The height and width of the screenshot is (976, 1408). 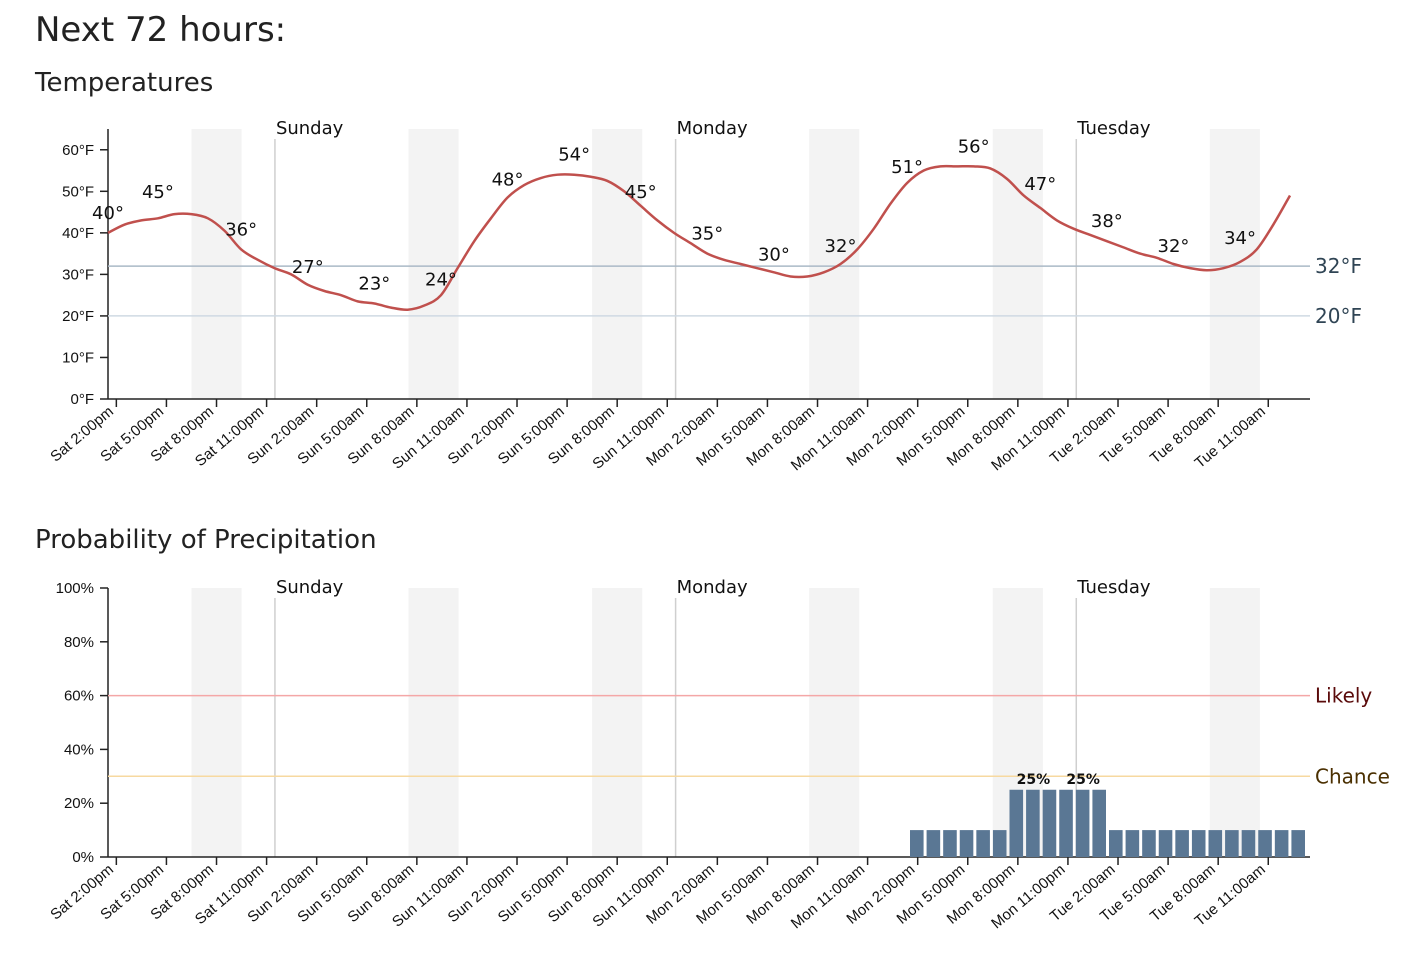 What do you see at coordinates (75, 588) in the screenshot?
I see `y-tick-label: 100%` at bounding box center [75, 588].